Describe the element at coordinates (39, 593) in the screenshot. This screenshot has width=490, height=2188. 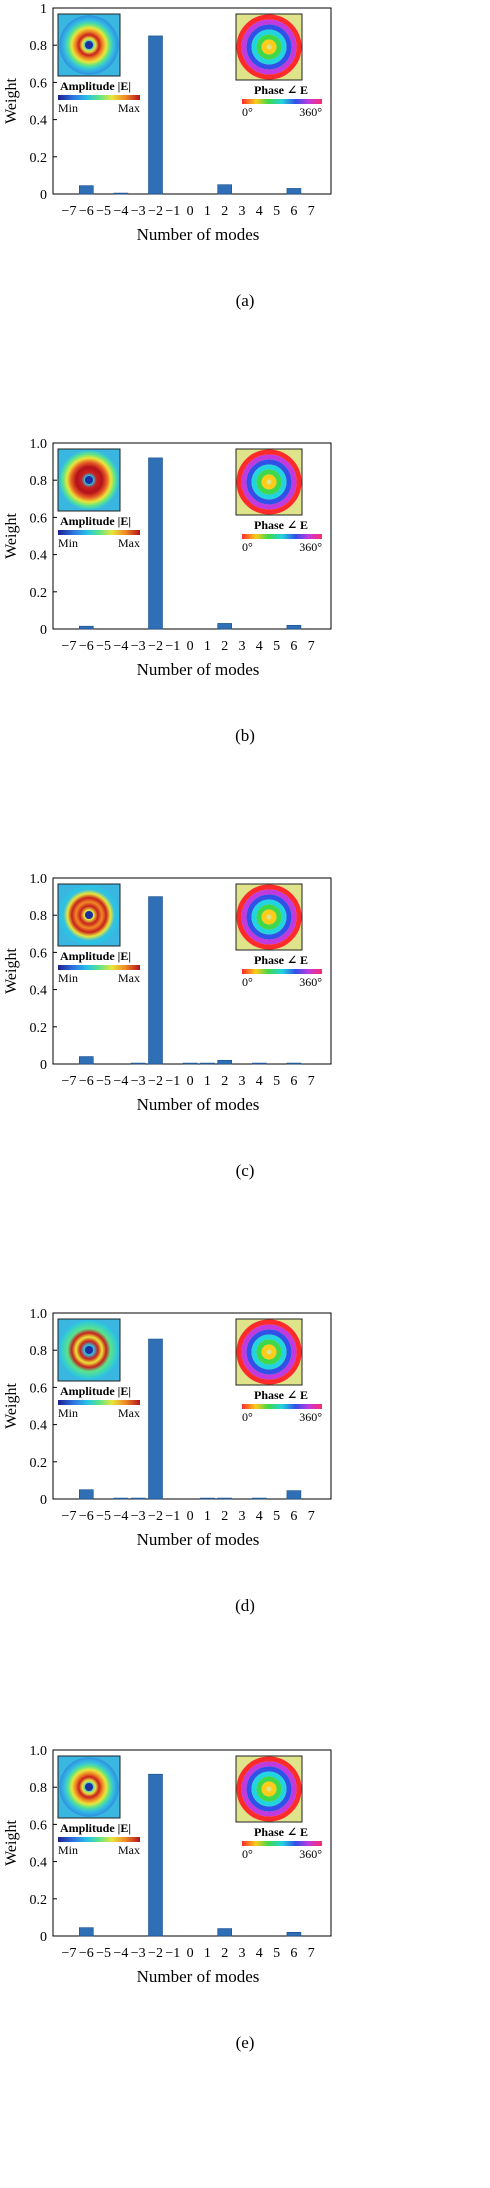
I see `y-tick-label: 0.2` at that location.